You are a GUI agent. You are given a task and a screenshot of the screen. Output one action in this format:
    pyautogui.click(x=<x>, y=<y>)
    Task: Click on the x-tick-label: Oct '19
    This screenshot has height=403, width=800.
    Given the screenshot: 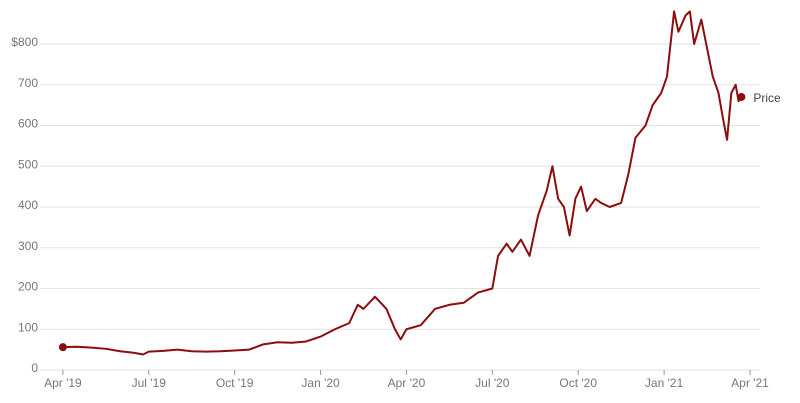 What is the action you would take?
    pyautogui.click(x=235, y=383)
    